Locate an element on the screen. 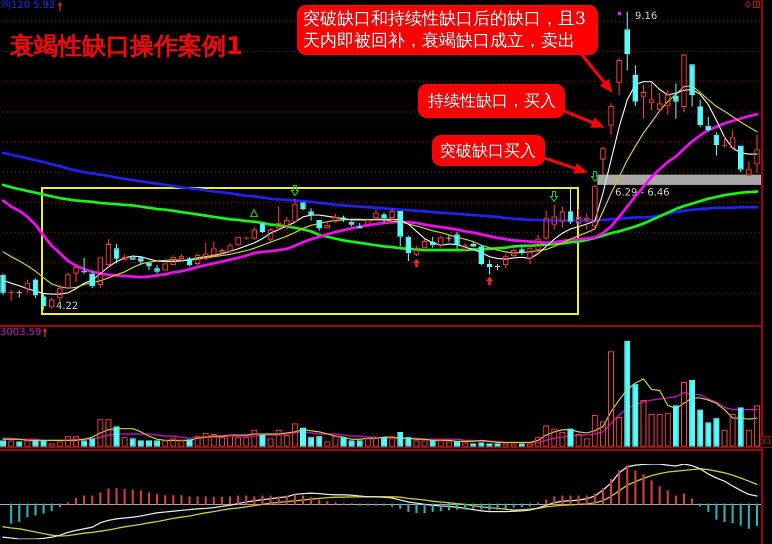 The width and height of the screenshot is (772, 544). text: 衰竭性缺口操作案例1 is located at coordinates (126, 46).